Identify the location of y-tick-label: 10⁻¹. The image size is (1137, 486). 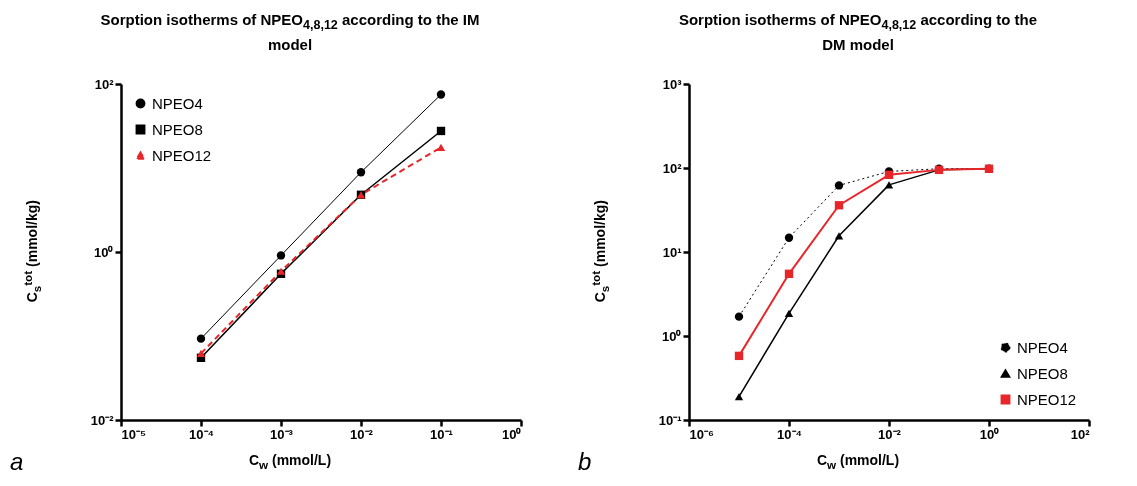
(670, 420).